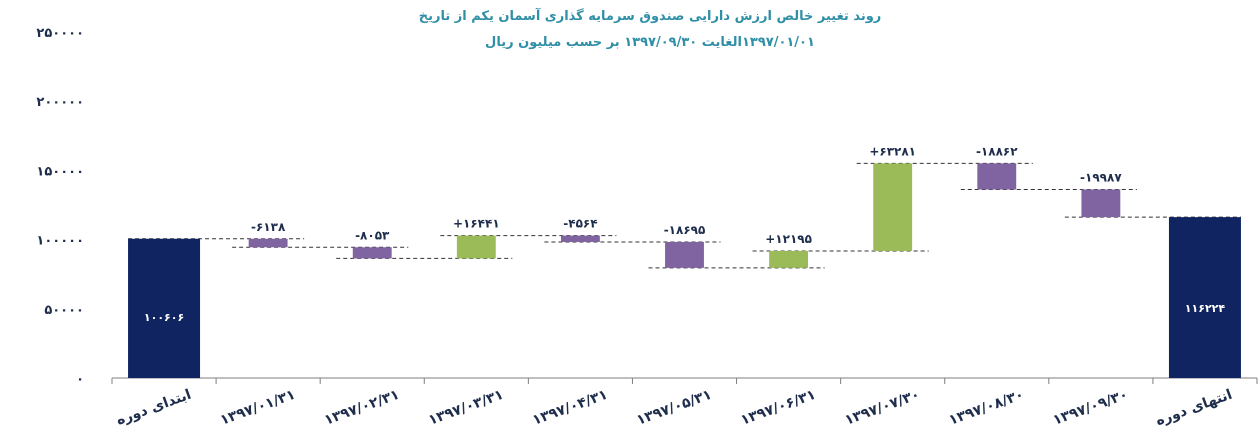 This screenshot has width=1260, height=448. What do you see at coordinates (153, 408) in the screenshot?
I see `x-tick-label: ابتدای دوره` at bounding box center [153, 408].